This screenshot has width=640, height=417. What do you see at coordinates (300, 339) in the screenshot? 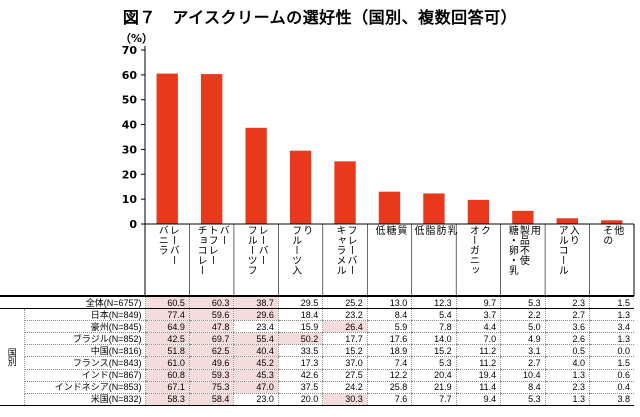
I see `table-cell: 50.2` at bounding box center [300, 339].